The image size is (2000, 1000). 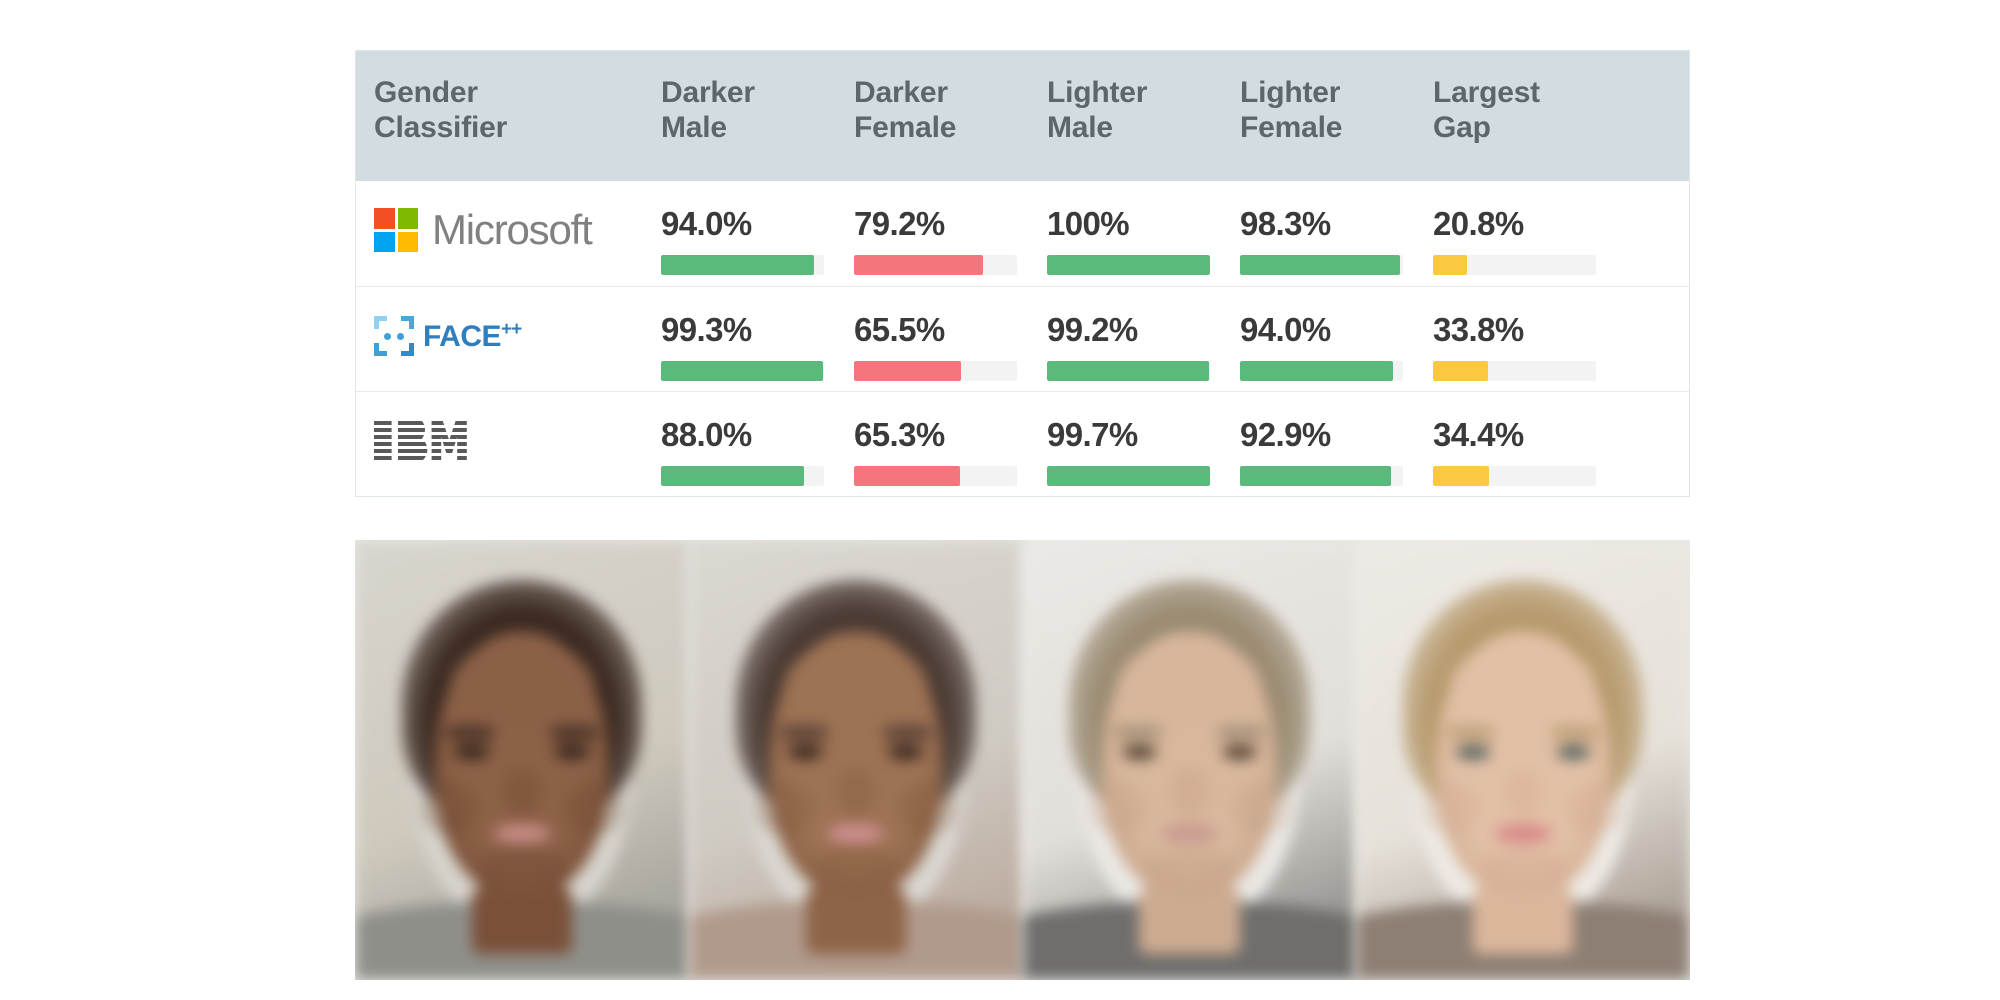 I want to click on value-largest-gap: 34.4%, so click(x=1478, y=434).